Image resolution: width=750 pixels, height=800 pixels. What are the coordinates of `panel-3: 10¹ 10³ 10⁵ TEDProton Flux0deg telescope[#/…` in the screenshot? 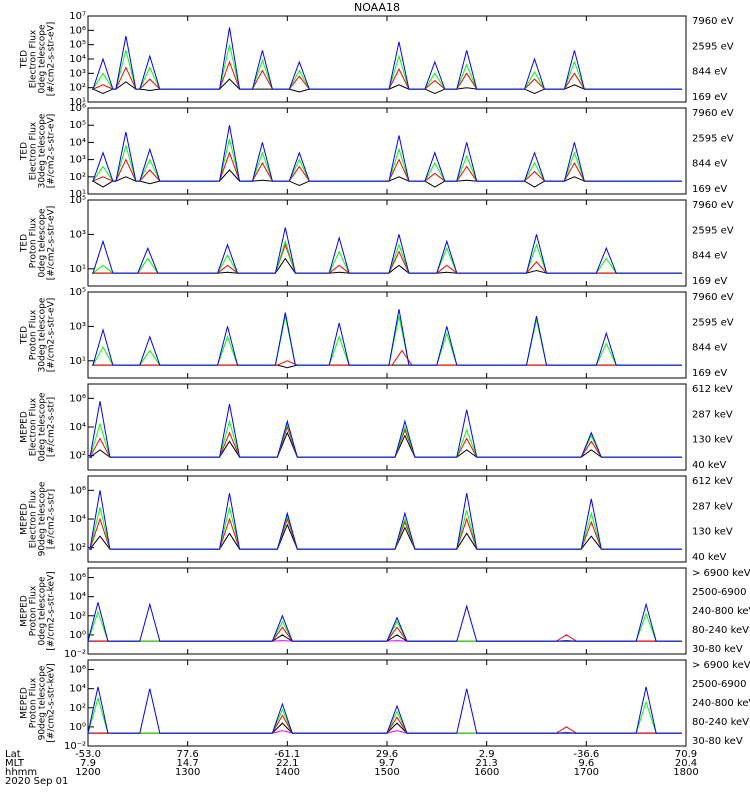 It's located at (377, 241).